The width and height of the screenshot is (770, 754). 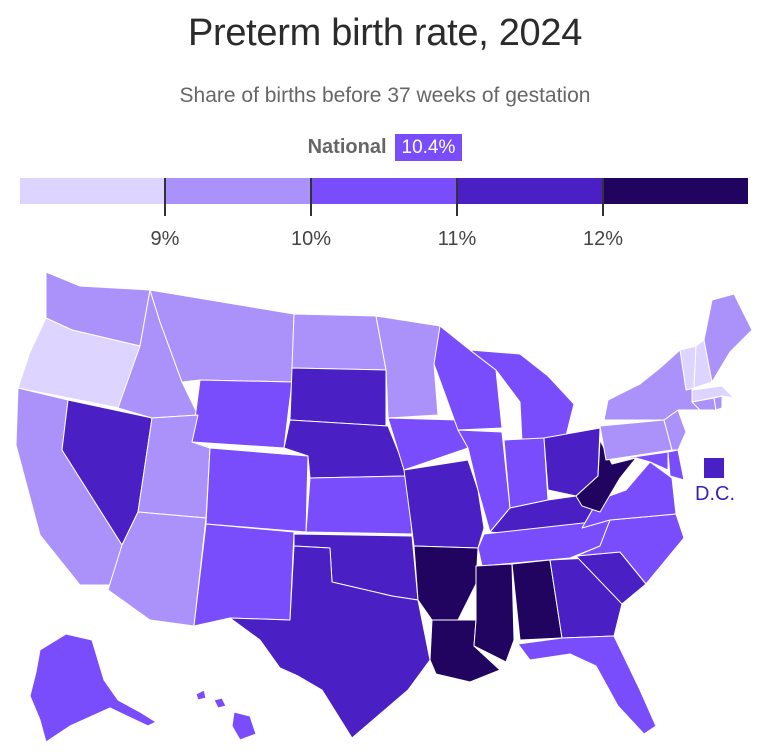 What do you see at coordinates (311, 239) in the screenshot?
I see `legend-tick-label: 10%` at bounding box center [311, 239].